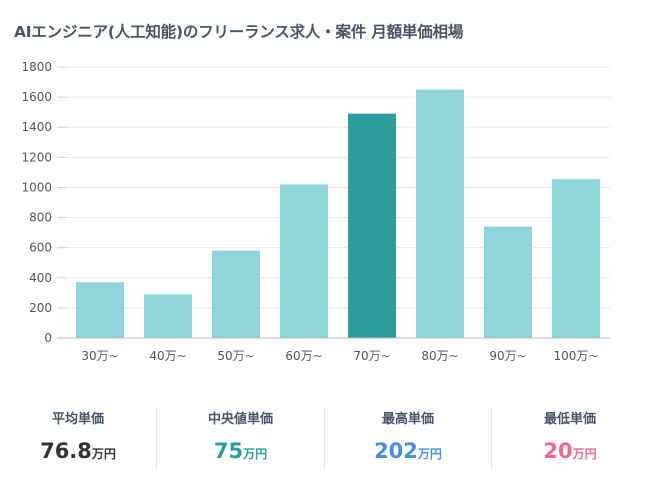 The image size is (648, 481). Describe the element at coordinates (429, 454) in the screenshot. I see `stat-max-unit: 万円` at that location.